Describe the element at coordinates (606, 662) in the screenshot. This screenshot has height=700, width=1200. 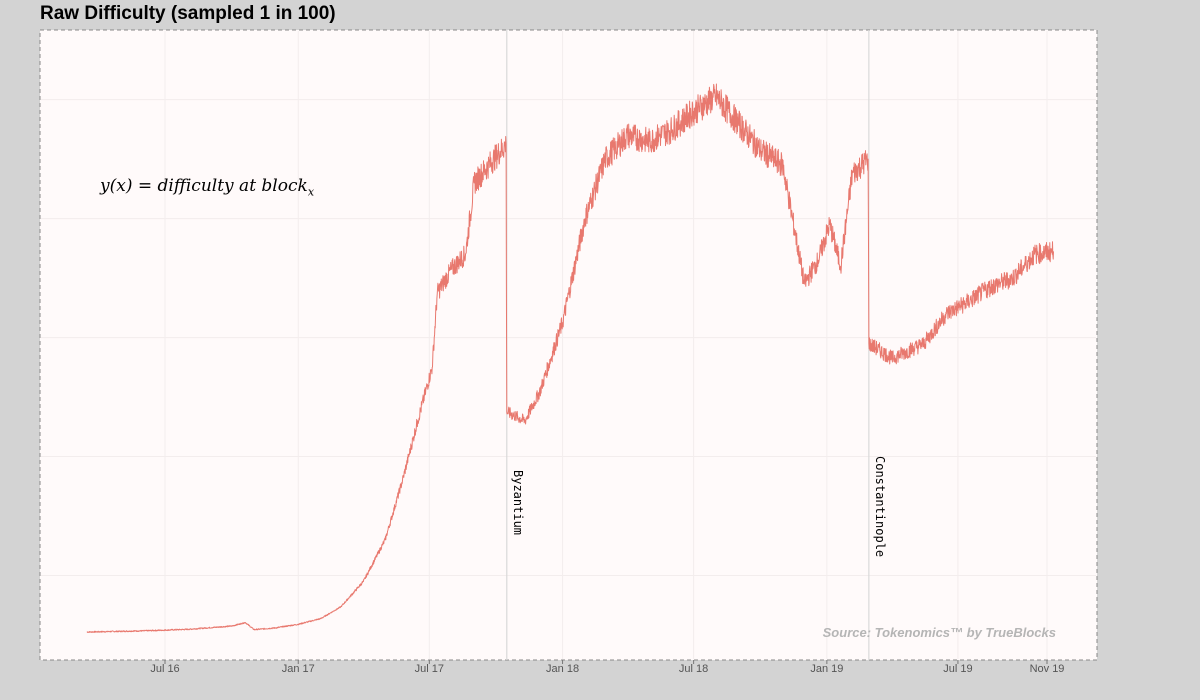
I see `tick-layer` at that location.